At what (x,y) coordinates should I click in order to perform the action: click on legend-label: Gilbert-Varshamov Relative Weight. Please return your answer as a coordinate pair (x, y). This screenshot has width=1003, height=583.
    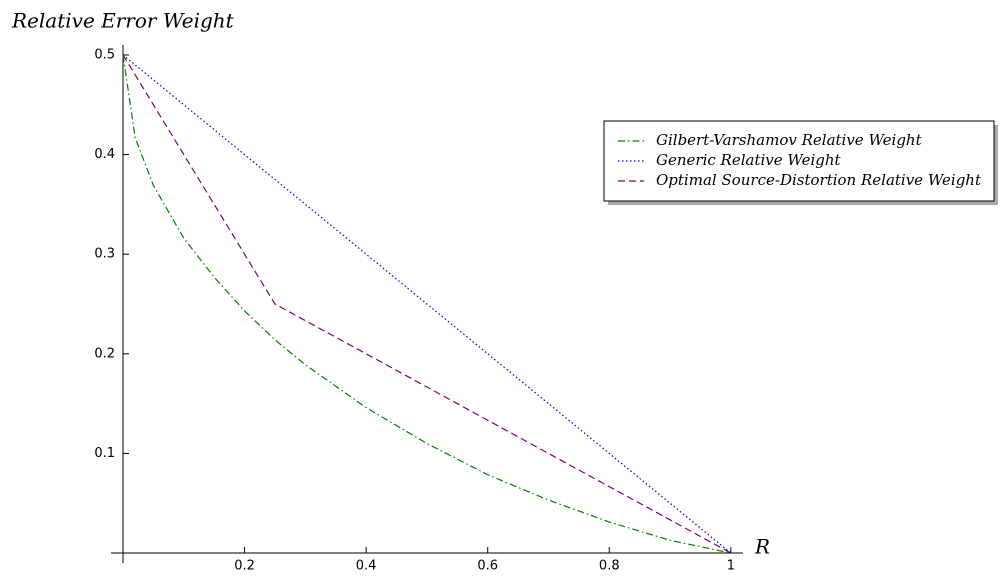
    Looking at the image, I should click on (789, 140).